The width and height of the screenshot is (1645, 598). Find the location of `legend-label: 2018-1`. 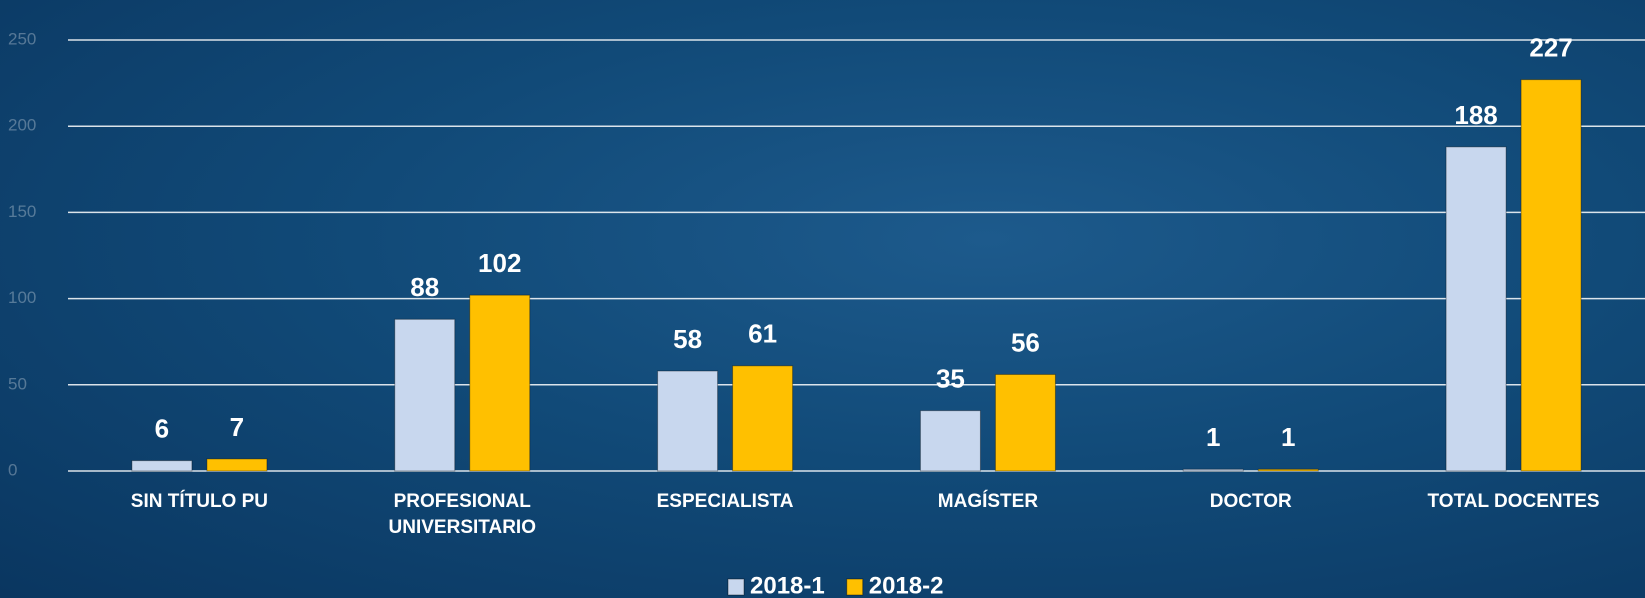

legend-label: 2018-1 is located at coordinates (787, 585).